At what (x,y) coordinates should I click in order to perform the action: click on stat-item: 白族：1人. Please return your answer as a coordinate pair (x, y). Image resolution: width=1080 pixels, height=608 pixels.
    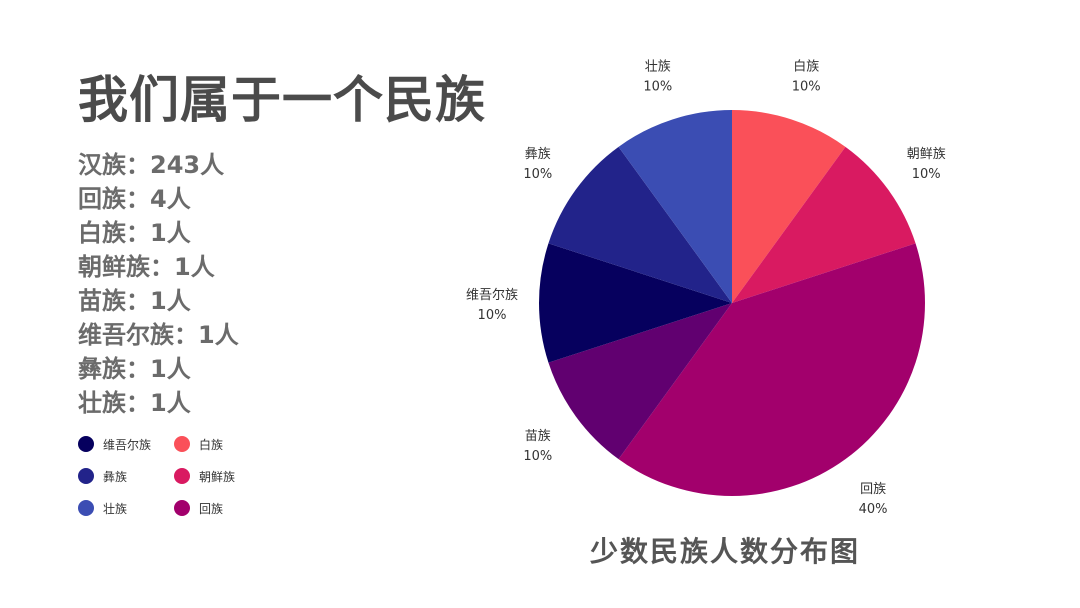
    Looking at the image, I should click on (134, 233).